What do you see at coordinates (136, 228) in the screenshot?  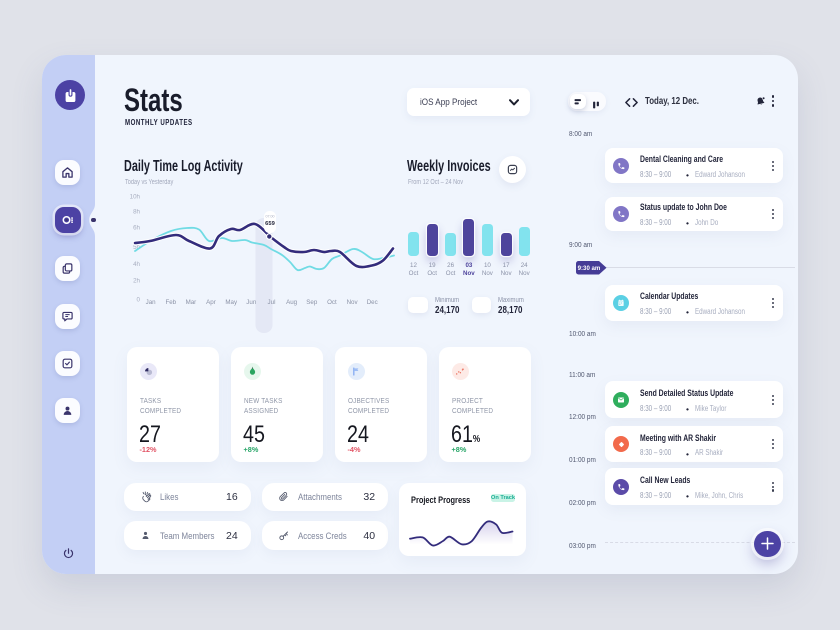 I see `svg-text: 6h` at bounding box center [136, 228].